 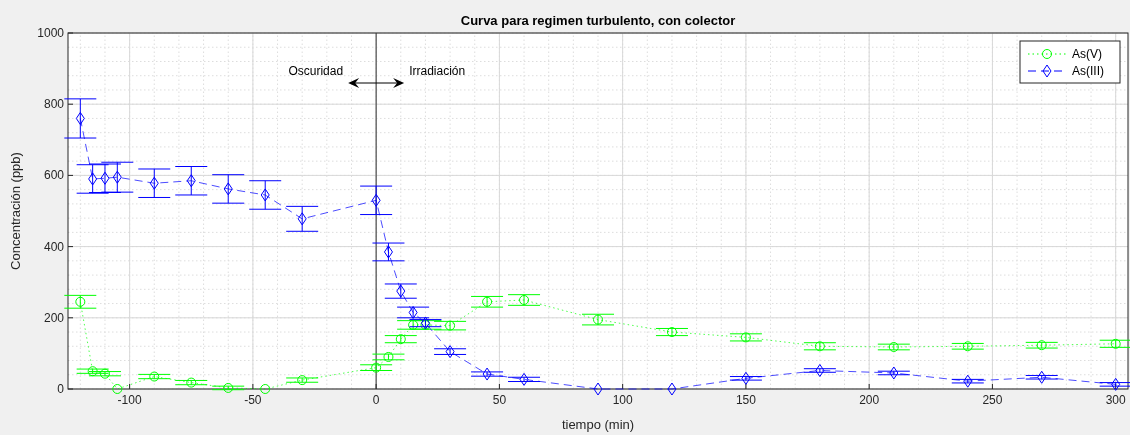 What do you see at coordinates (61, 389) in the screenshot?
I see `y-tick-label: 0` at bounding box center [61, 389].